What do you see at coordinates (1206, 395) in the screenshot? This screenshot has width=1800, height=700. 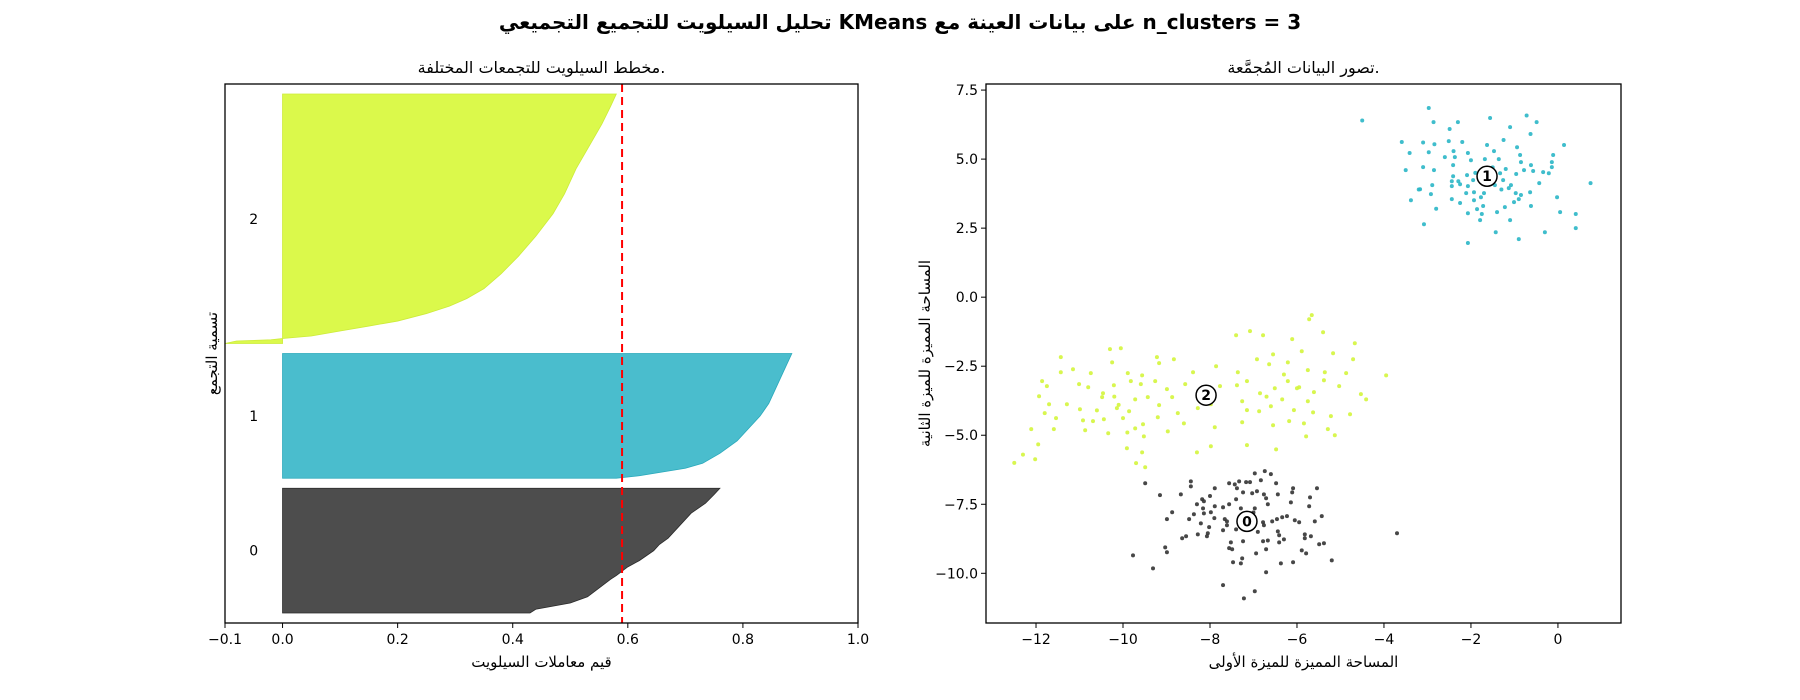 I see `cluster-center-marker` at bounding box center [1206, 395].